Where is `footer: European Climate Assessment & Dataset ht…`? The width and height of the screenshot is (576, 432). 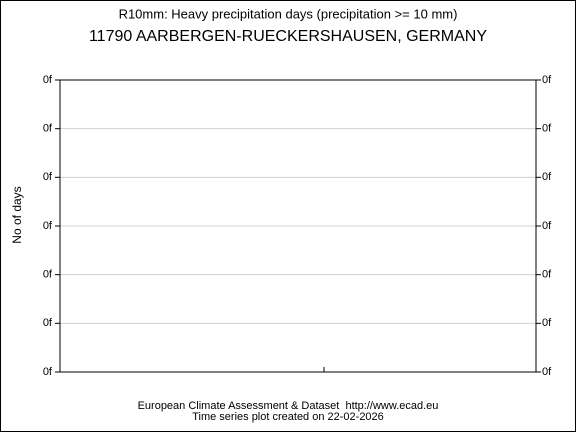
footer: European Climate Assessment & Dataset ht… is located at coordinates (288, 406).